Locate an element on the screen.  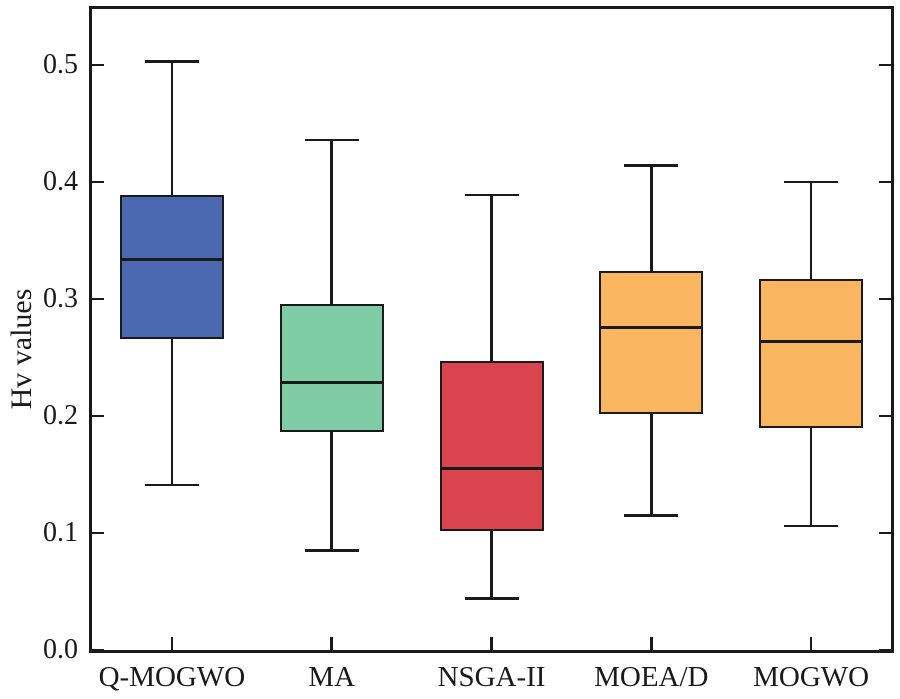
box-nsga-ii is located at coordinates (491, 446).